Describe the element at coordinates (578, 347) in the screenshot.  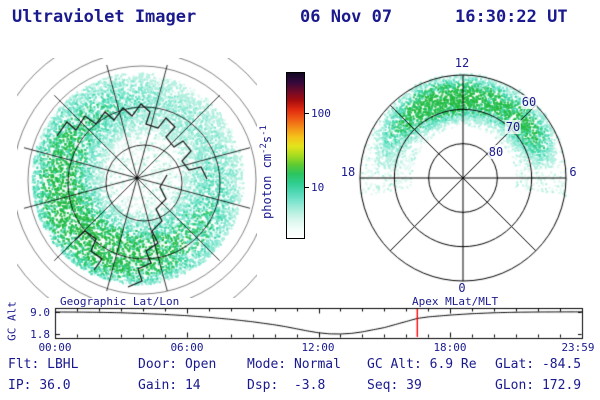
I see `xtick-2359: 23:59` at that location.